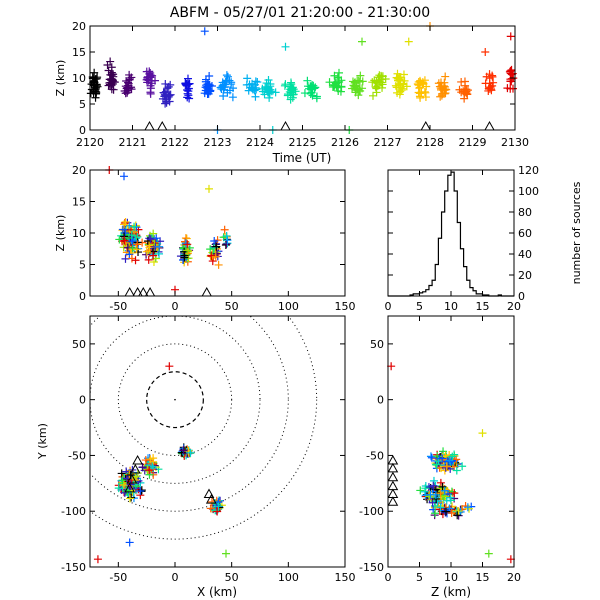 This screenshot has width=600, height=600. What do you see at coordinates (515, 142) in the screenshot?
I see `time-height-x-tick-label: 2130` at bounding box center [515, 142].